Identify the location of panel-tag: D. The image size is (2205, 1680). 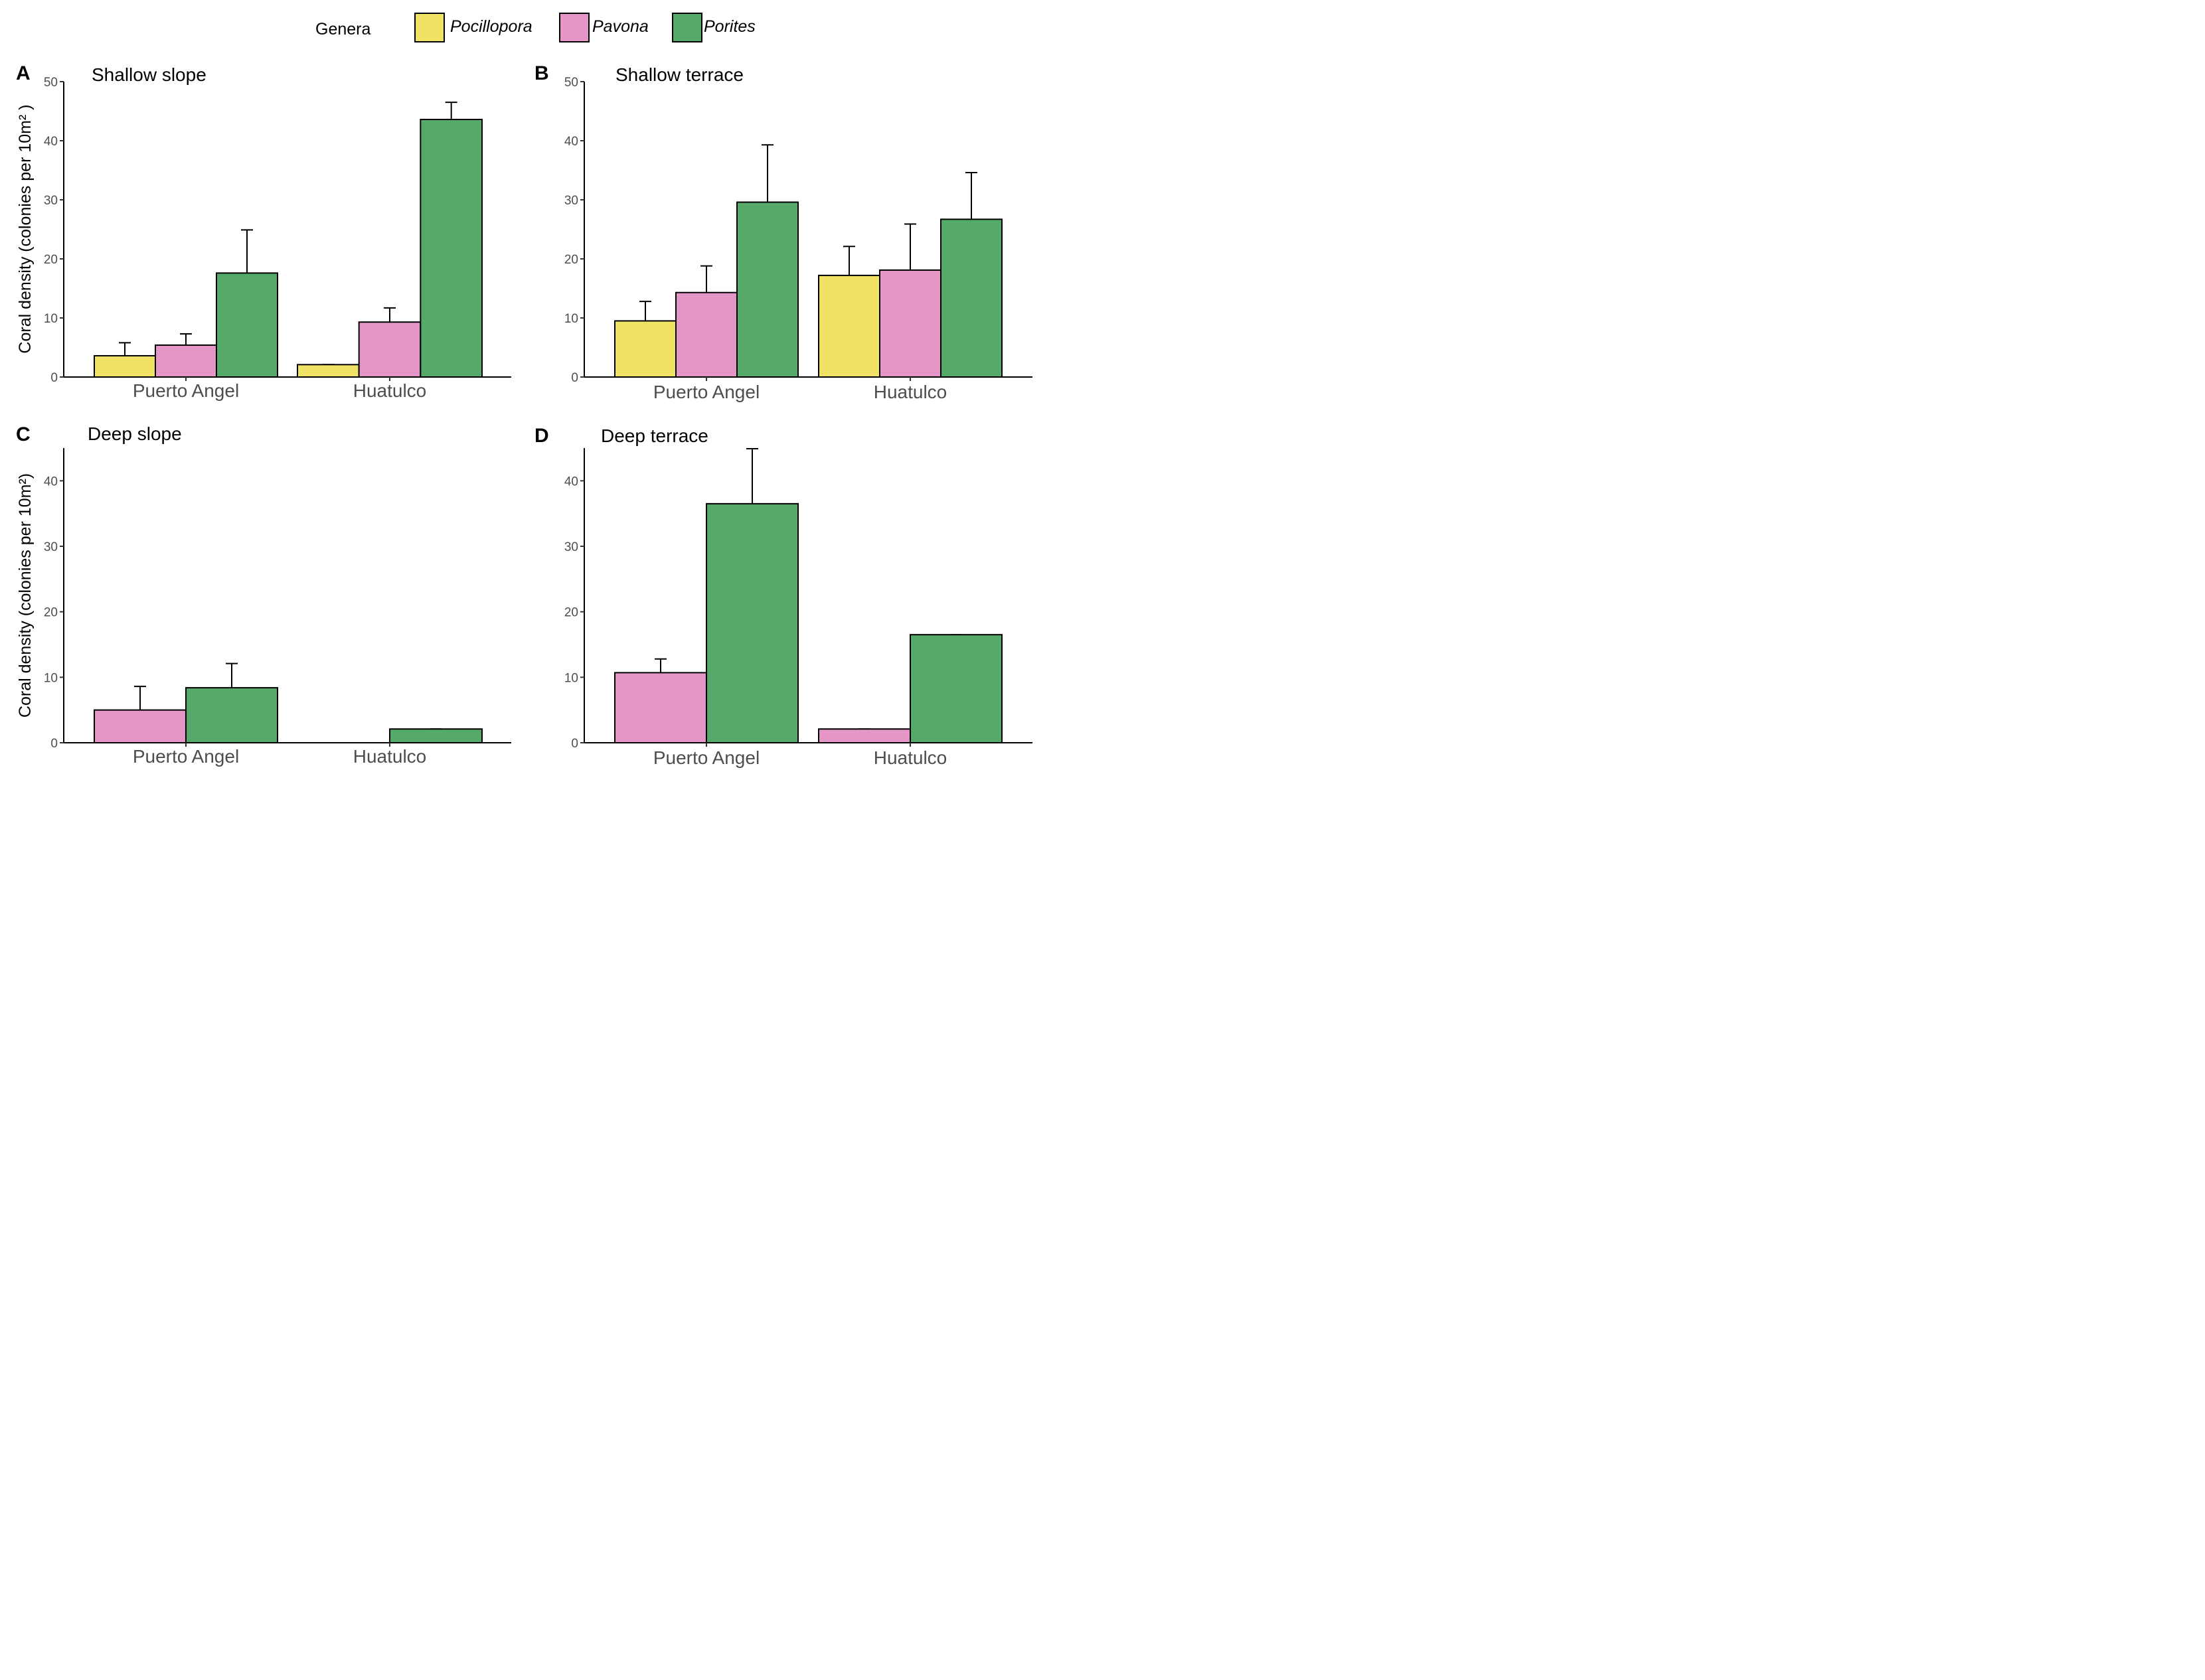
(541, 436).